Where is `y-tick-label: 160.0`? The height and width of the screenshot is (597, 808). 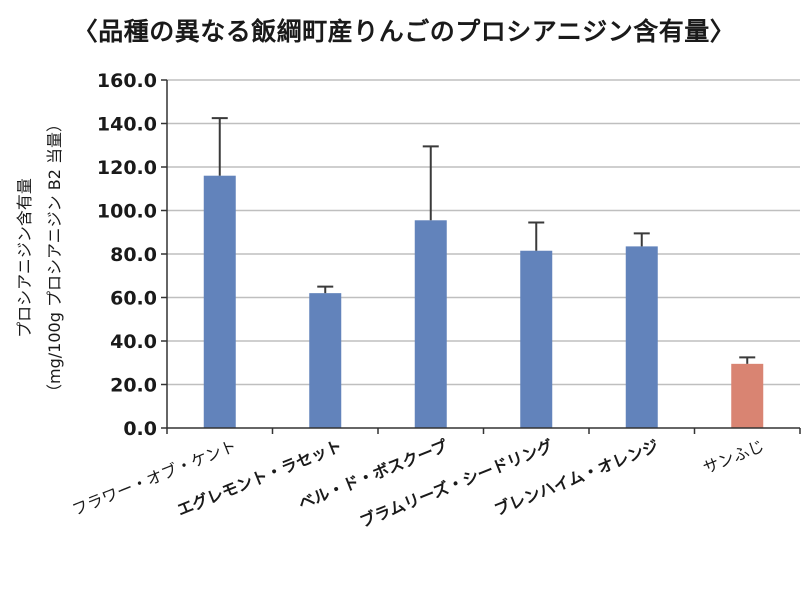
y-tick-label: 160.0 is located at coordinates (127, 81).